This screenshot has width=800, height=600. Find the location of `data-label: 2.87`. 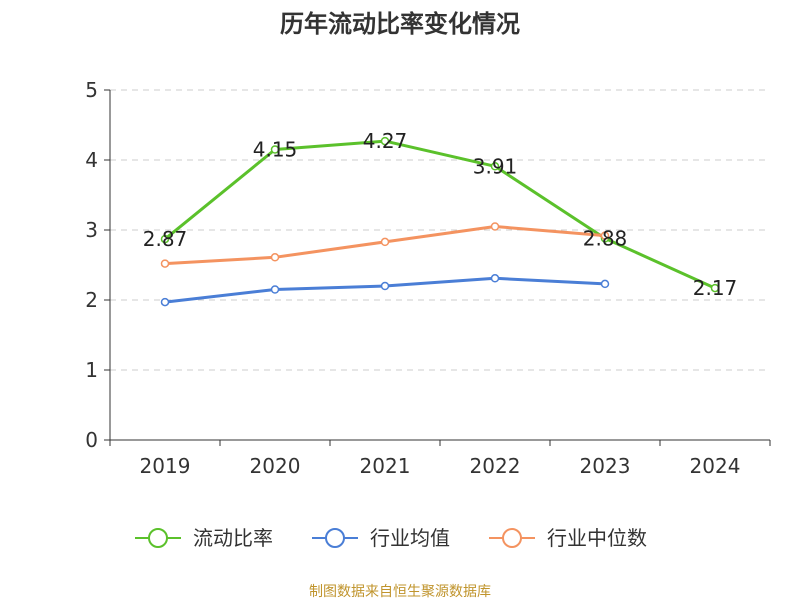

data-label: 2.87 is located at coordinates (165, 239).